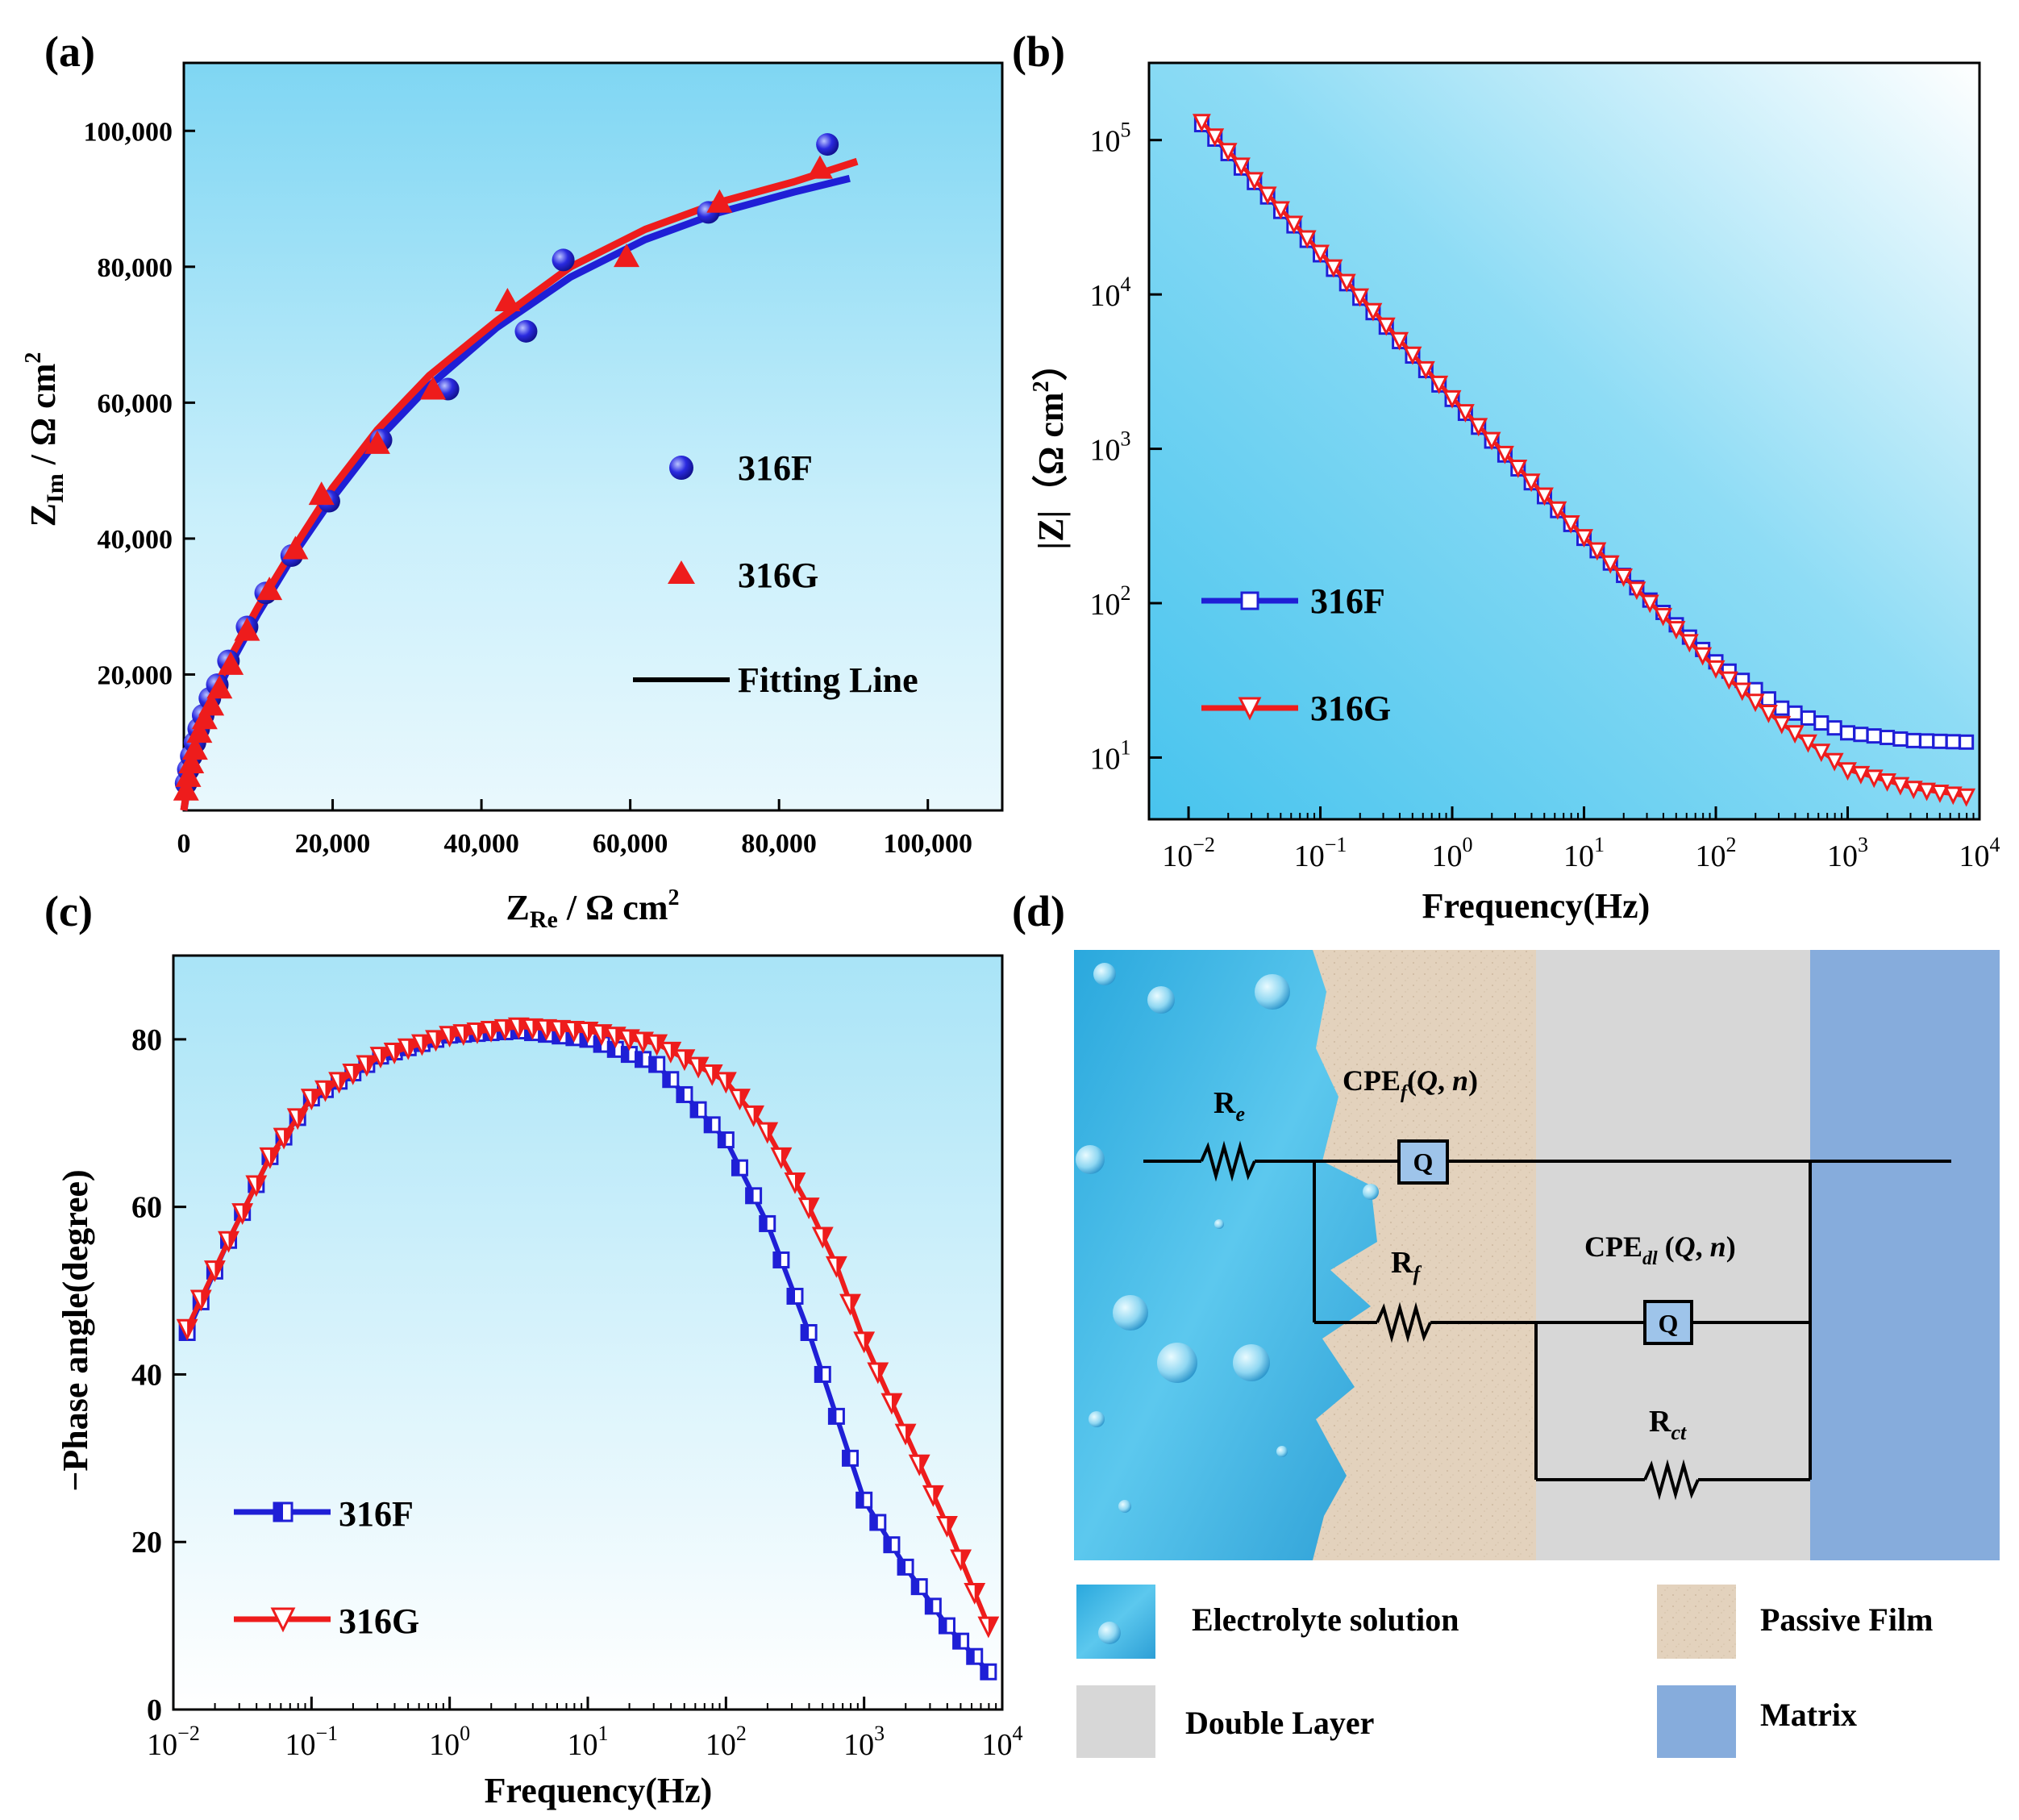  What do you see at coordinates (1584, 853) in the screenshot?
I see `b-xtick-label: 10¹` at bounding box center [1584, 853].